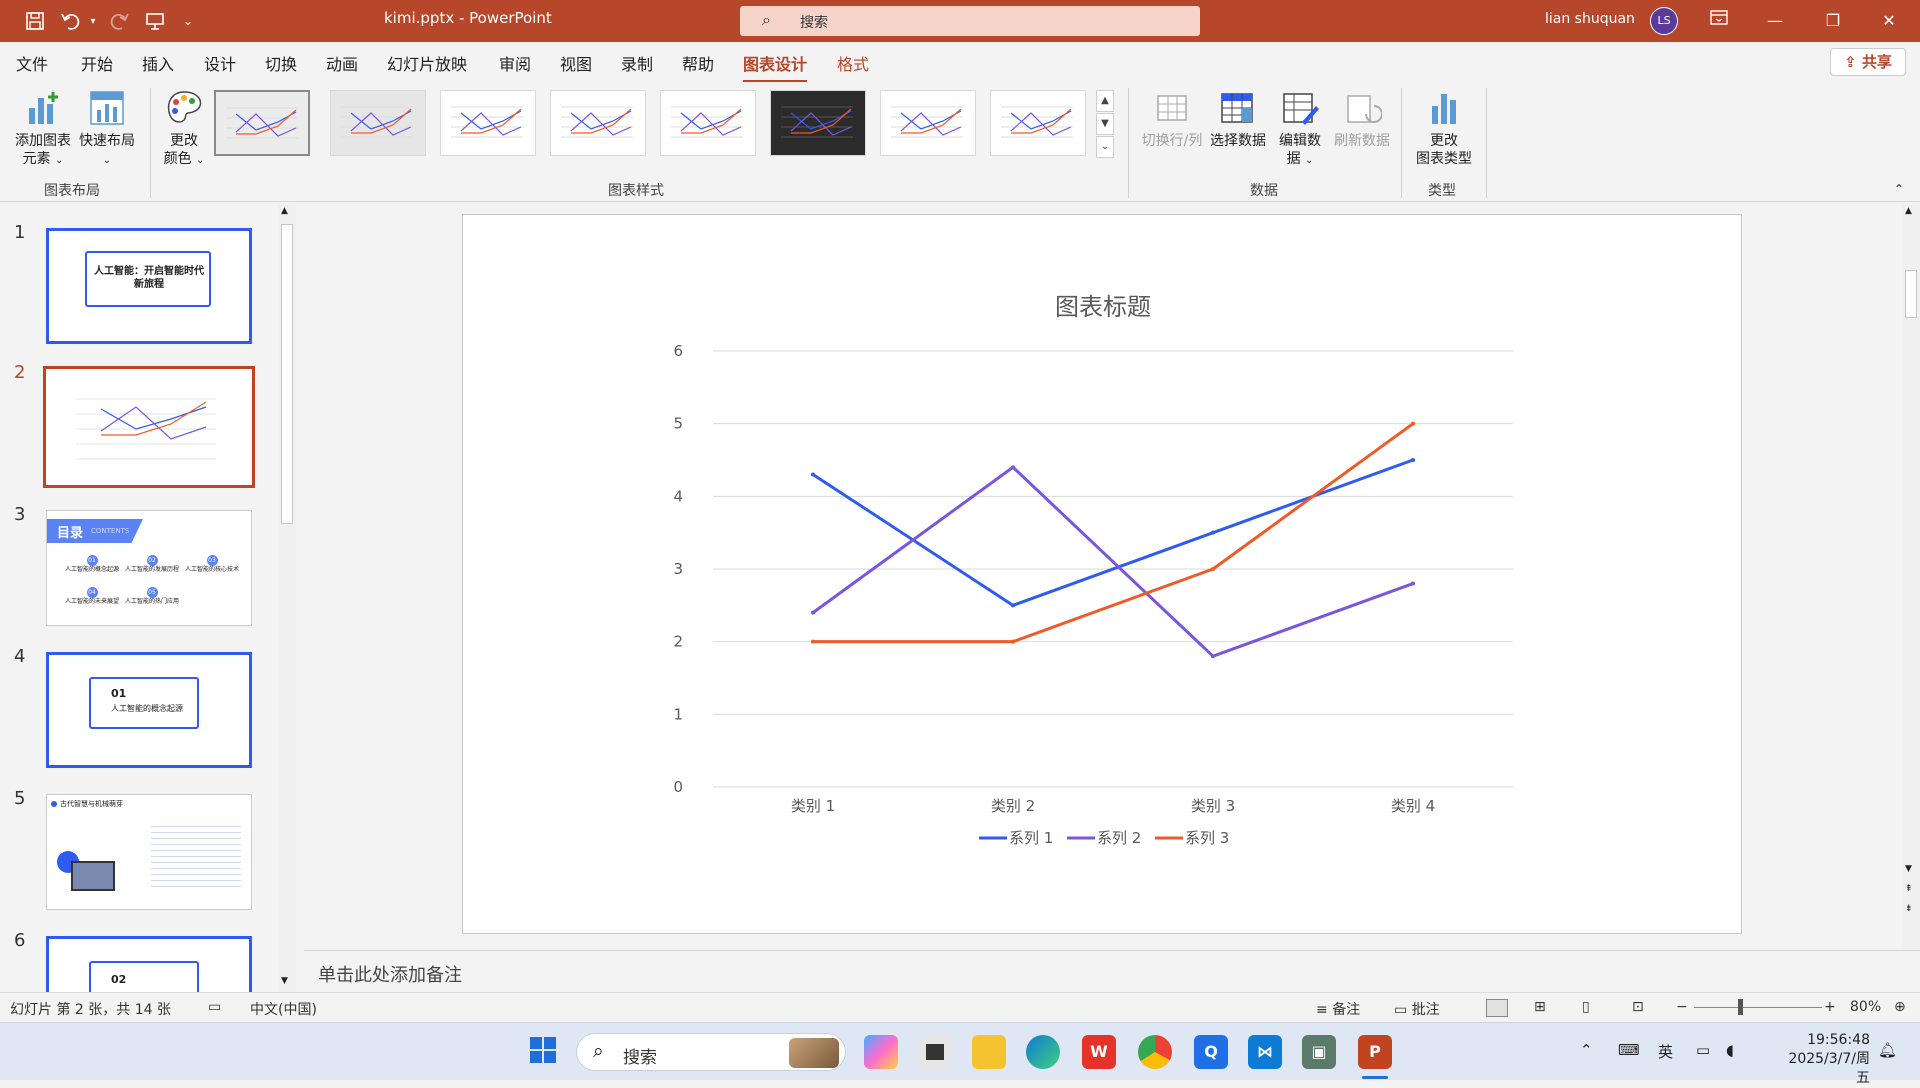  What do you see at coordinates (1590, 19) in the screenshot?
I see `user-name: lian shuquan` at bounding box center [1590, 19].